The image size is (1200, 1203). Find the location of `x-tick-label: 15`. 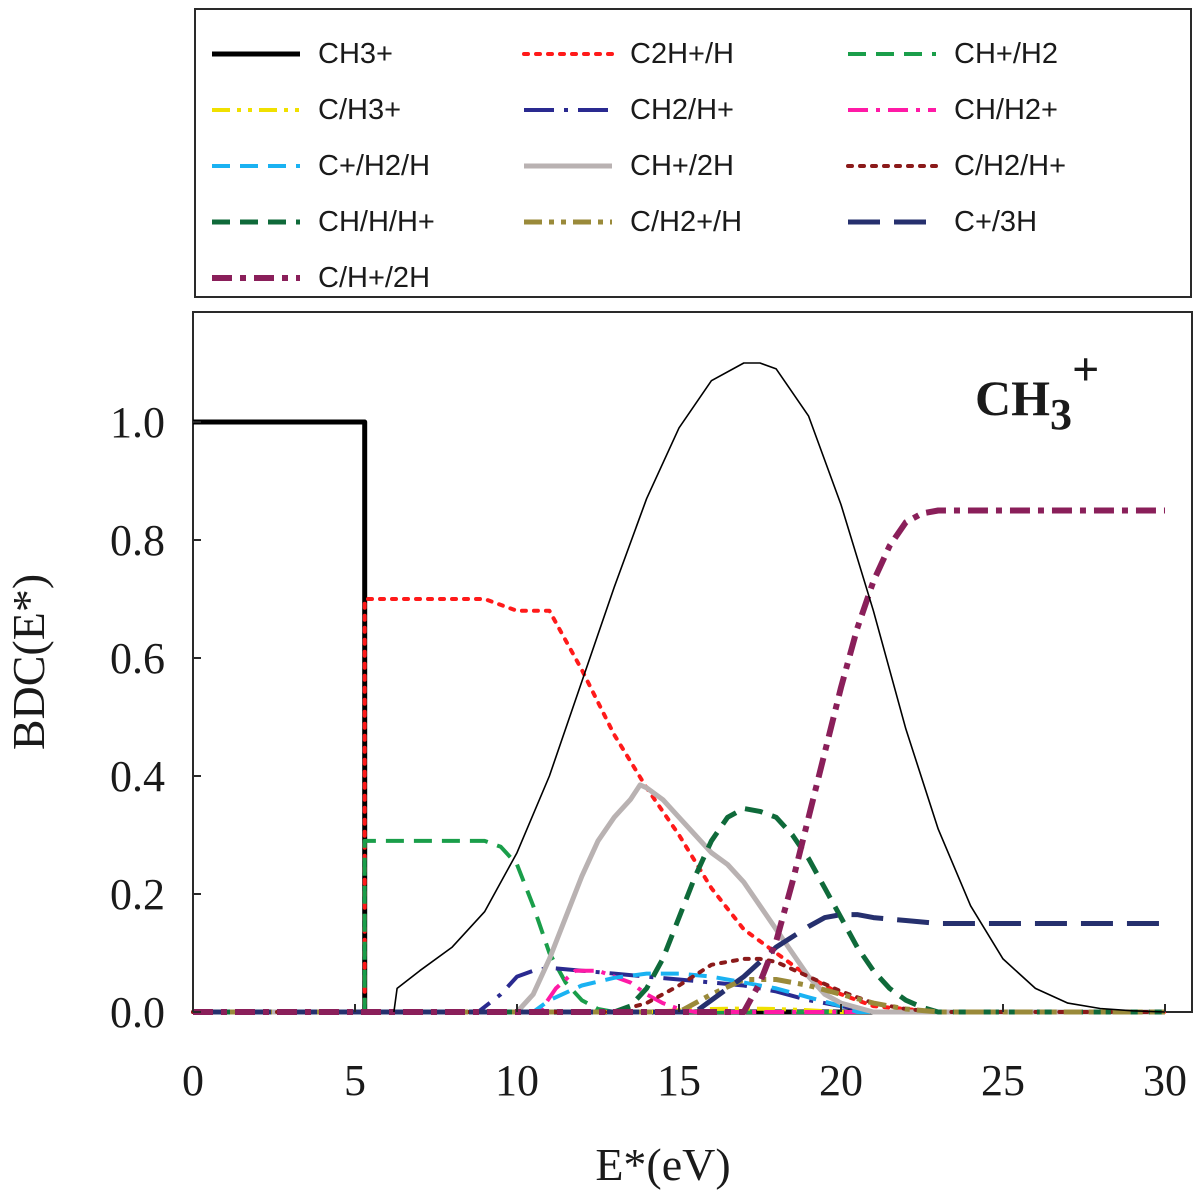

x-tick-label: 15 is located at coordinates (679, 1080).